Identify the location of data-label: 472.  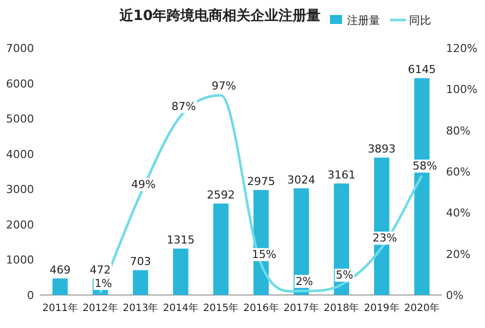
(100, 269).